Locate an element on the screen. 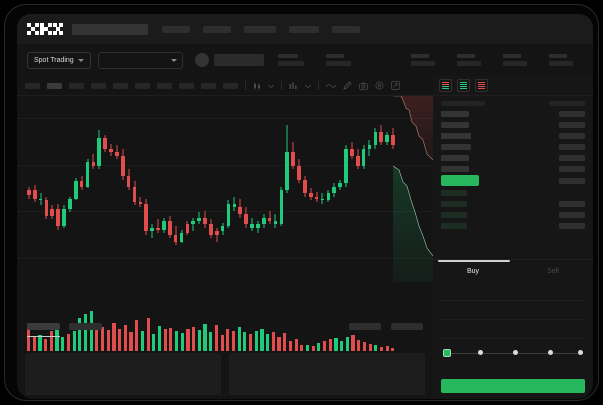 This screenshot has height=405, width=603. order-amount-field is located at coordinates (513, 310).